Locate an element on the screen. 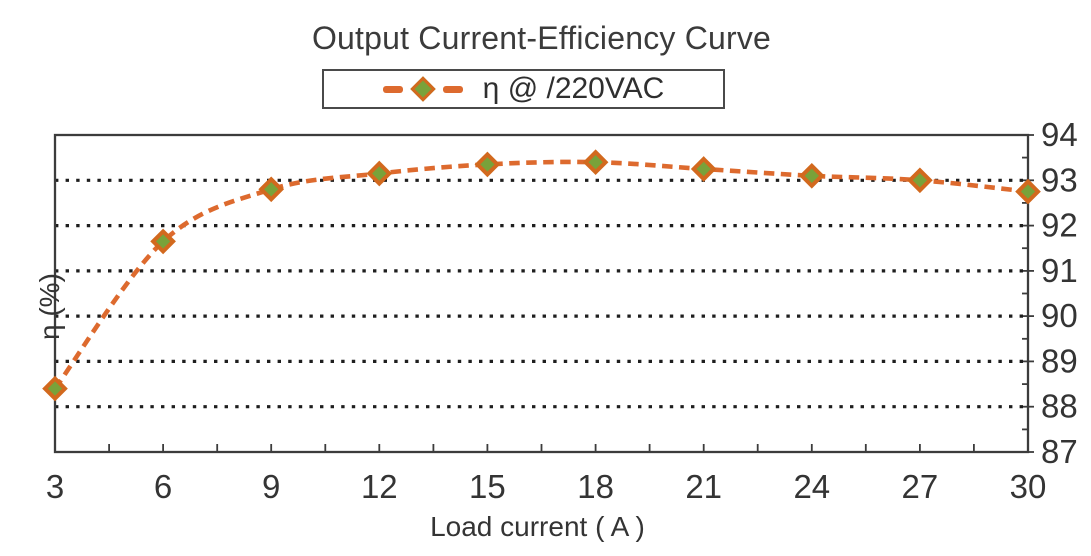 The image size is (1091, 556). legend-label: η @ /220VAC is located at coordinates (573, 88).